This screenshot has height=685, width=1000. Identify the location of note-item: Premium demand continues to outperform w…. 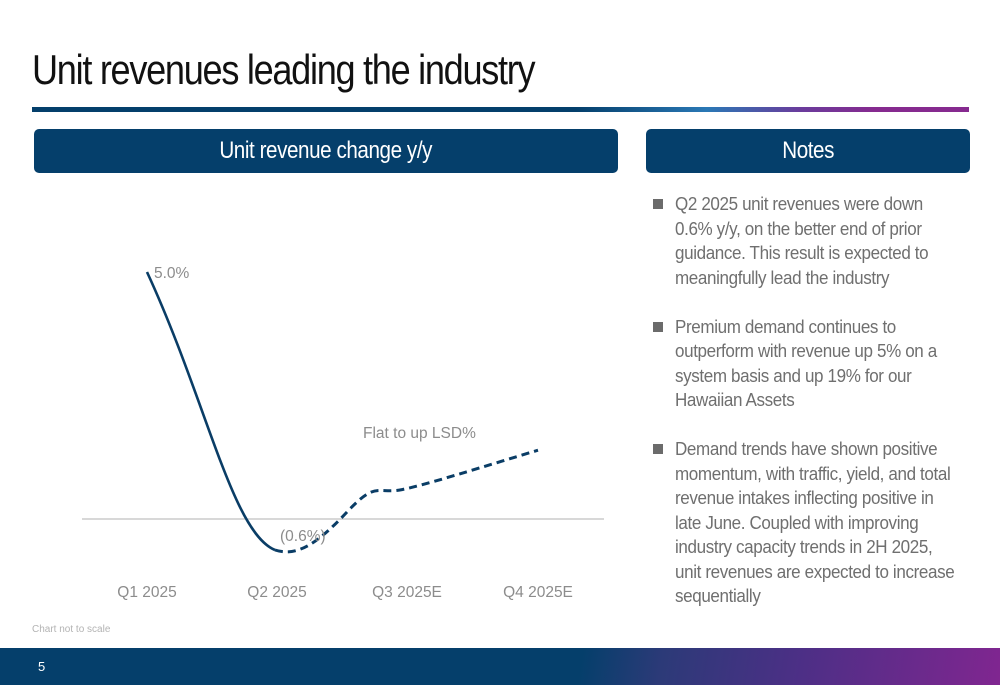
(816, 364).